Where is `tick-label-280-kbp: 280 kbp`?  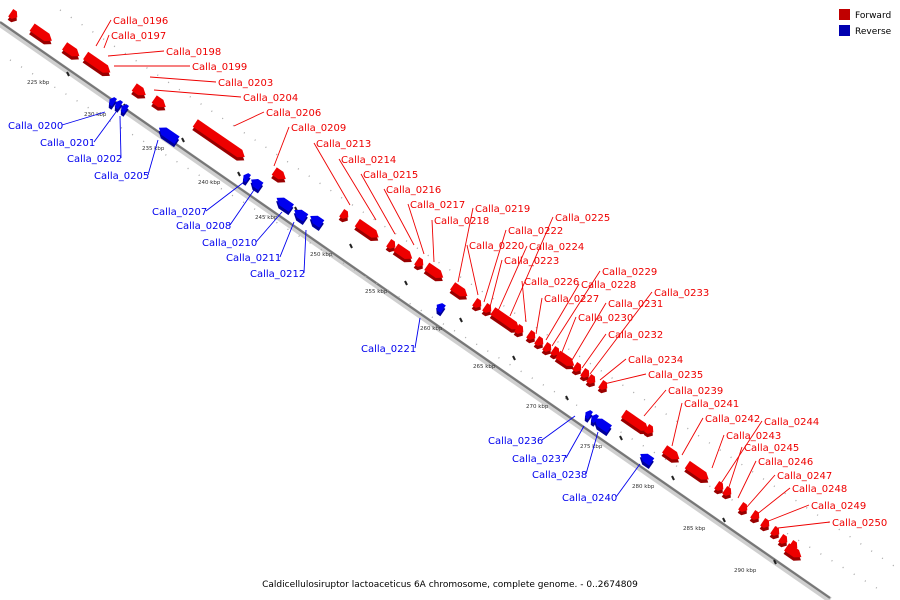 tick-label-280-kbp: 280 kbp is located at coordinates (643, 487).